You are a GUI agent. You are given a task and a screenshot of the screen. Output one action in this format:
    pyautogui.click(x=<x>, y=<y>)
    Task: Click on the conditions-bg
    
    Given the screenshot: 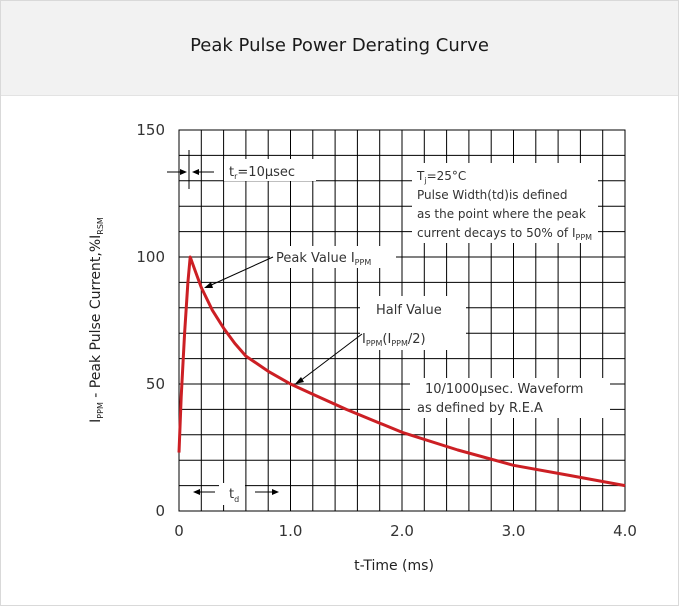 What is the action you would take?
    pyautogui.click(x=505, y=203)
    